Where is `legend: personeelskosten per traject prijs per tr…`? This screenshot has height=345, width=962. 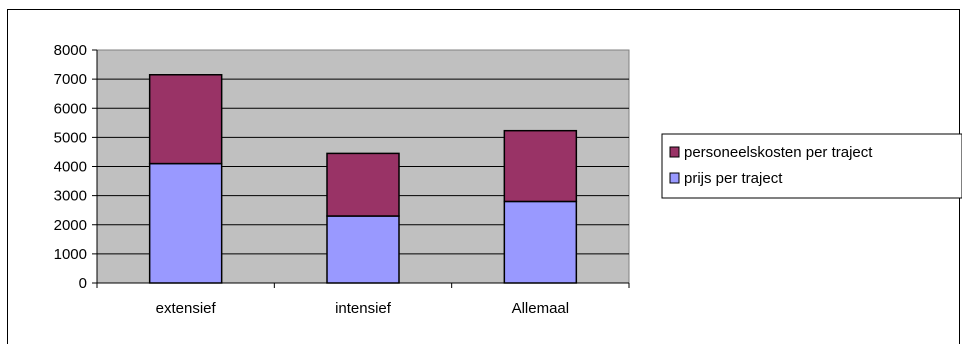
legend: personeelskosten per traject prijs per tr… is located at coordinates (811, 166).